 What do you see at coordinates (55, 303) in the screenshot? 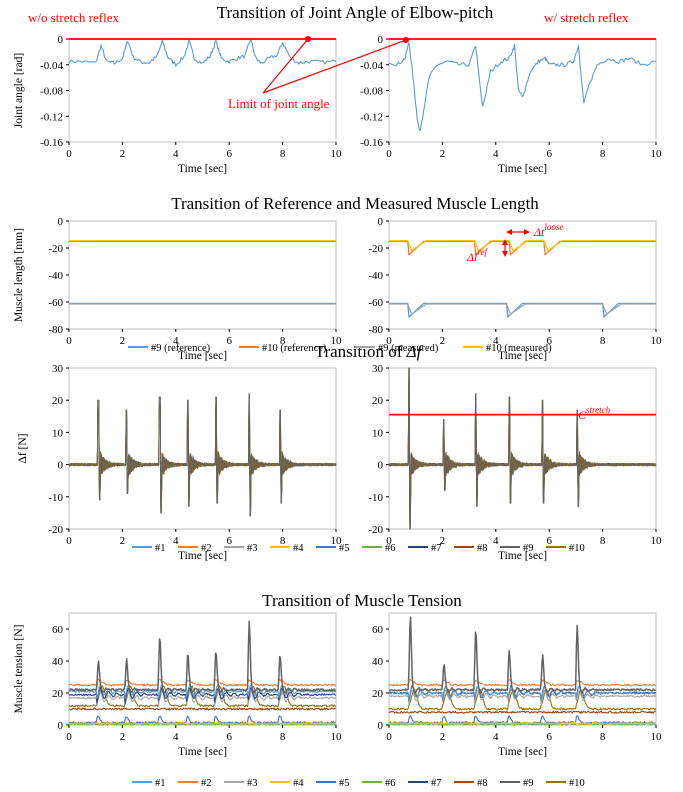
I see `y-tick-label: -60` at bounding box center [55, 303].